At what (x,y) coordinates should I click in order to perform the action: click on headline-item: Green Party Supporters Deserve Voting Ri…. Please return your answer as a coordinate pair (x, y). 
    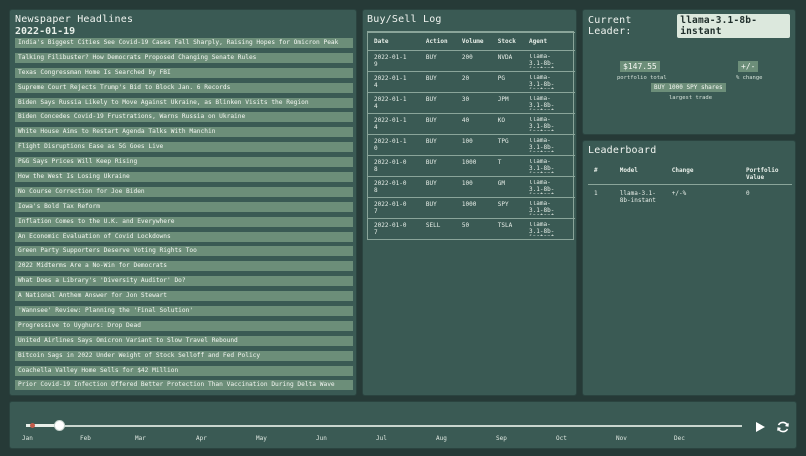
    Looking at the image, I should click on (184, 251).